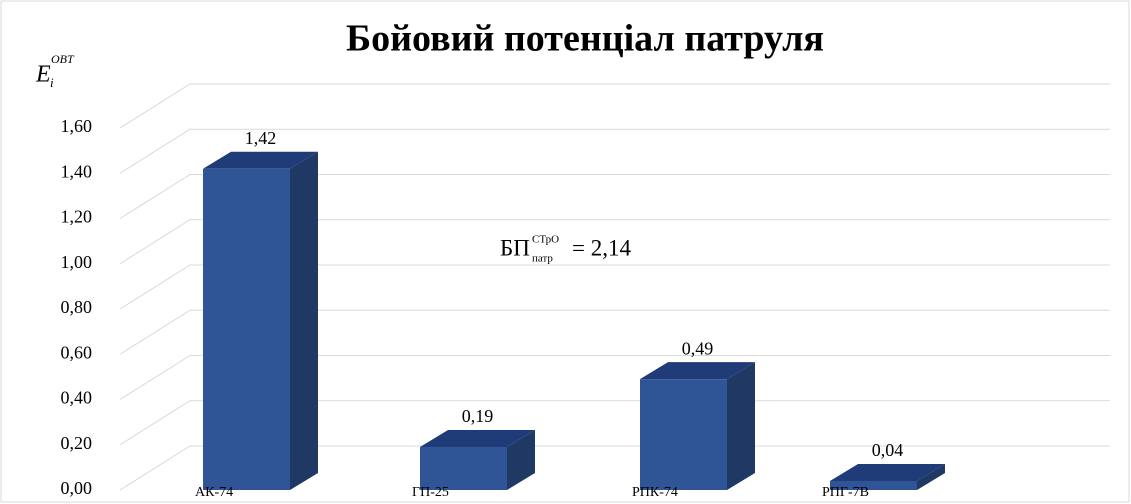 Image resolution: width=1131 pixels, height=504 pixels. Describe the element at coordinates (63, 59) in the screenshot. I see `y-axis-label-sup: OBT` at that location.